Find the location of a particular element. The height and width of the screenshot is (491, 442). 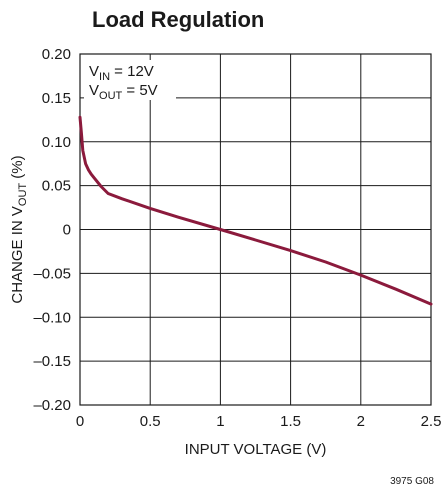

x-axis-label: INPUT VOLTAGE (V) is located at coordinates (256, 449).